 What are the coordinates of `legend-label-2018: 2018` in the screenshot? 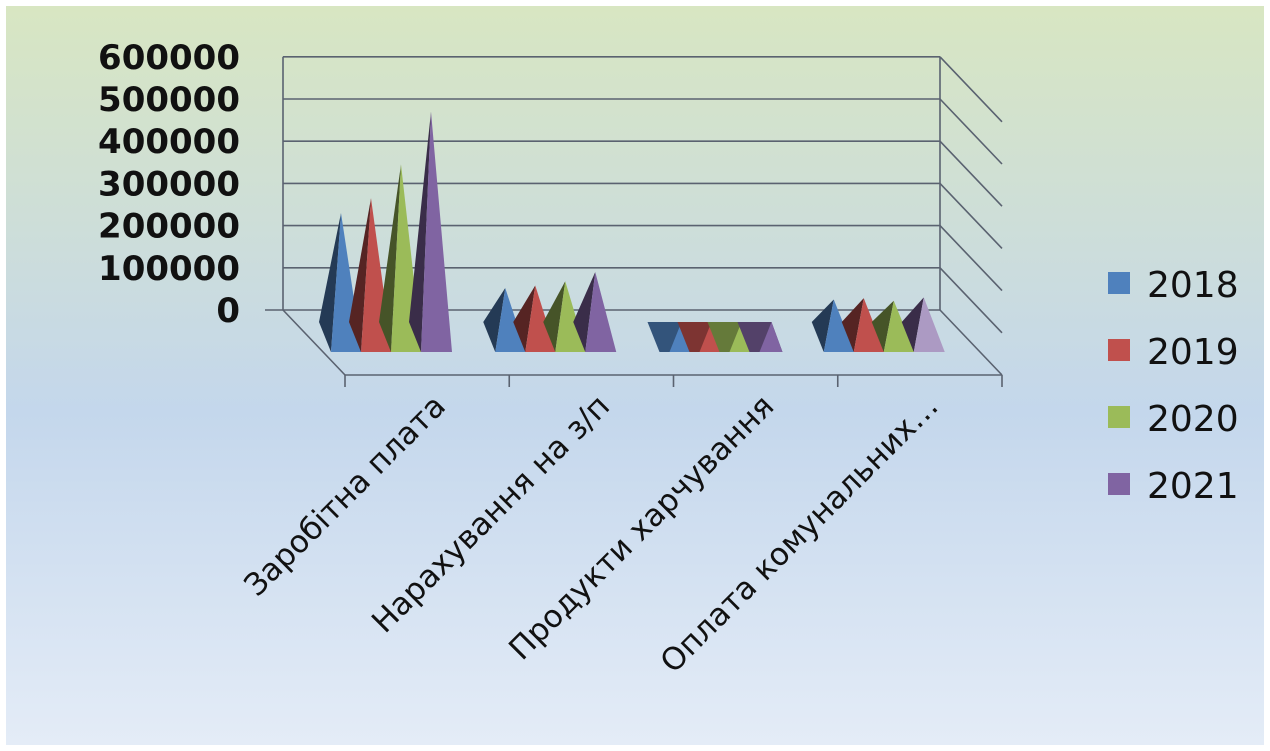 It's located at (1193, 285).